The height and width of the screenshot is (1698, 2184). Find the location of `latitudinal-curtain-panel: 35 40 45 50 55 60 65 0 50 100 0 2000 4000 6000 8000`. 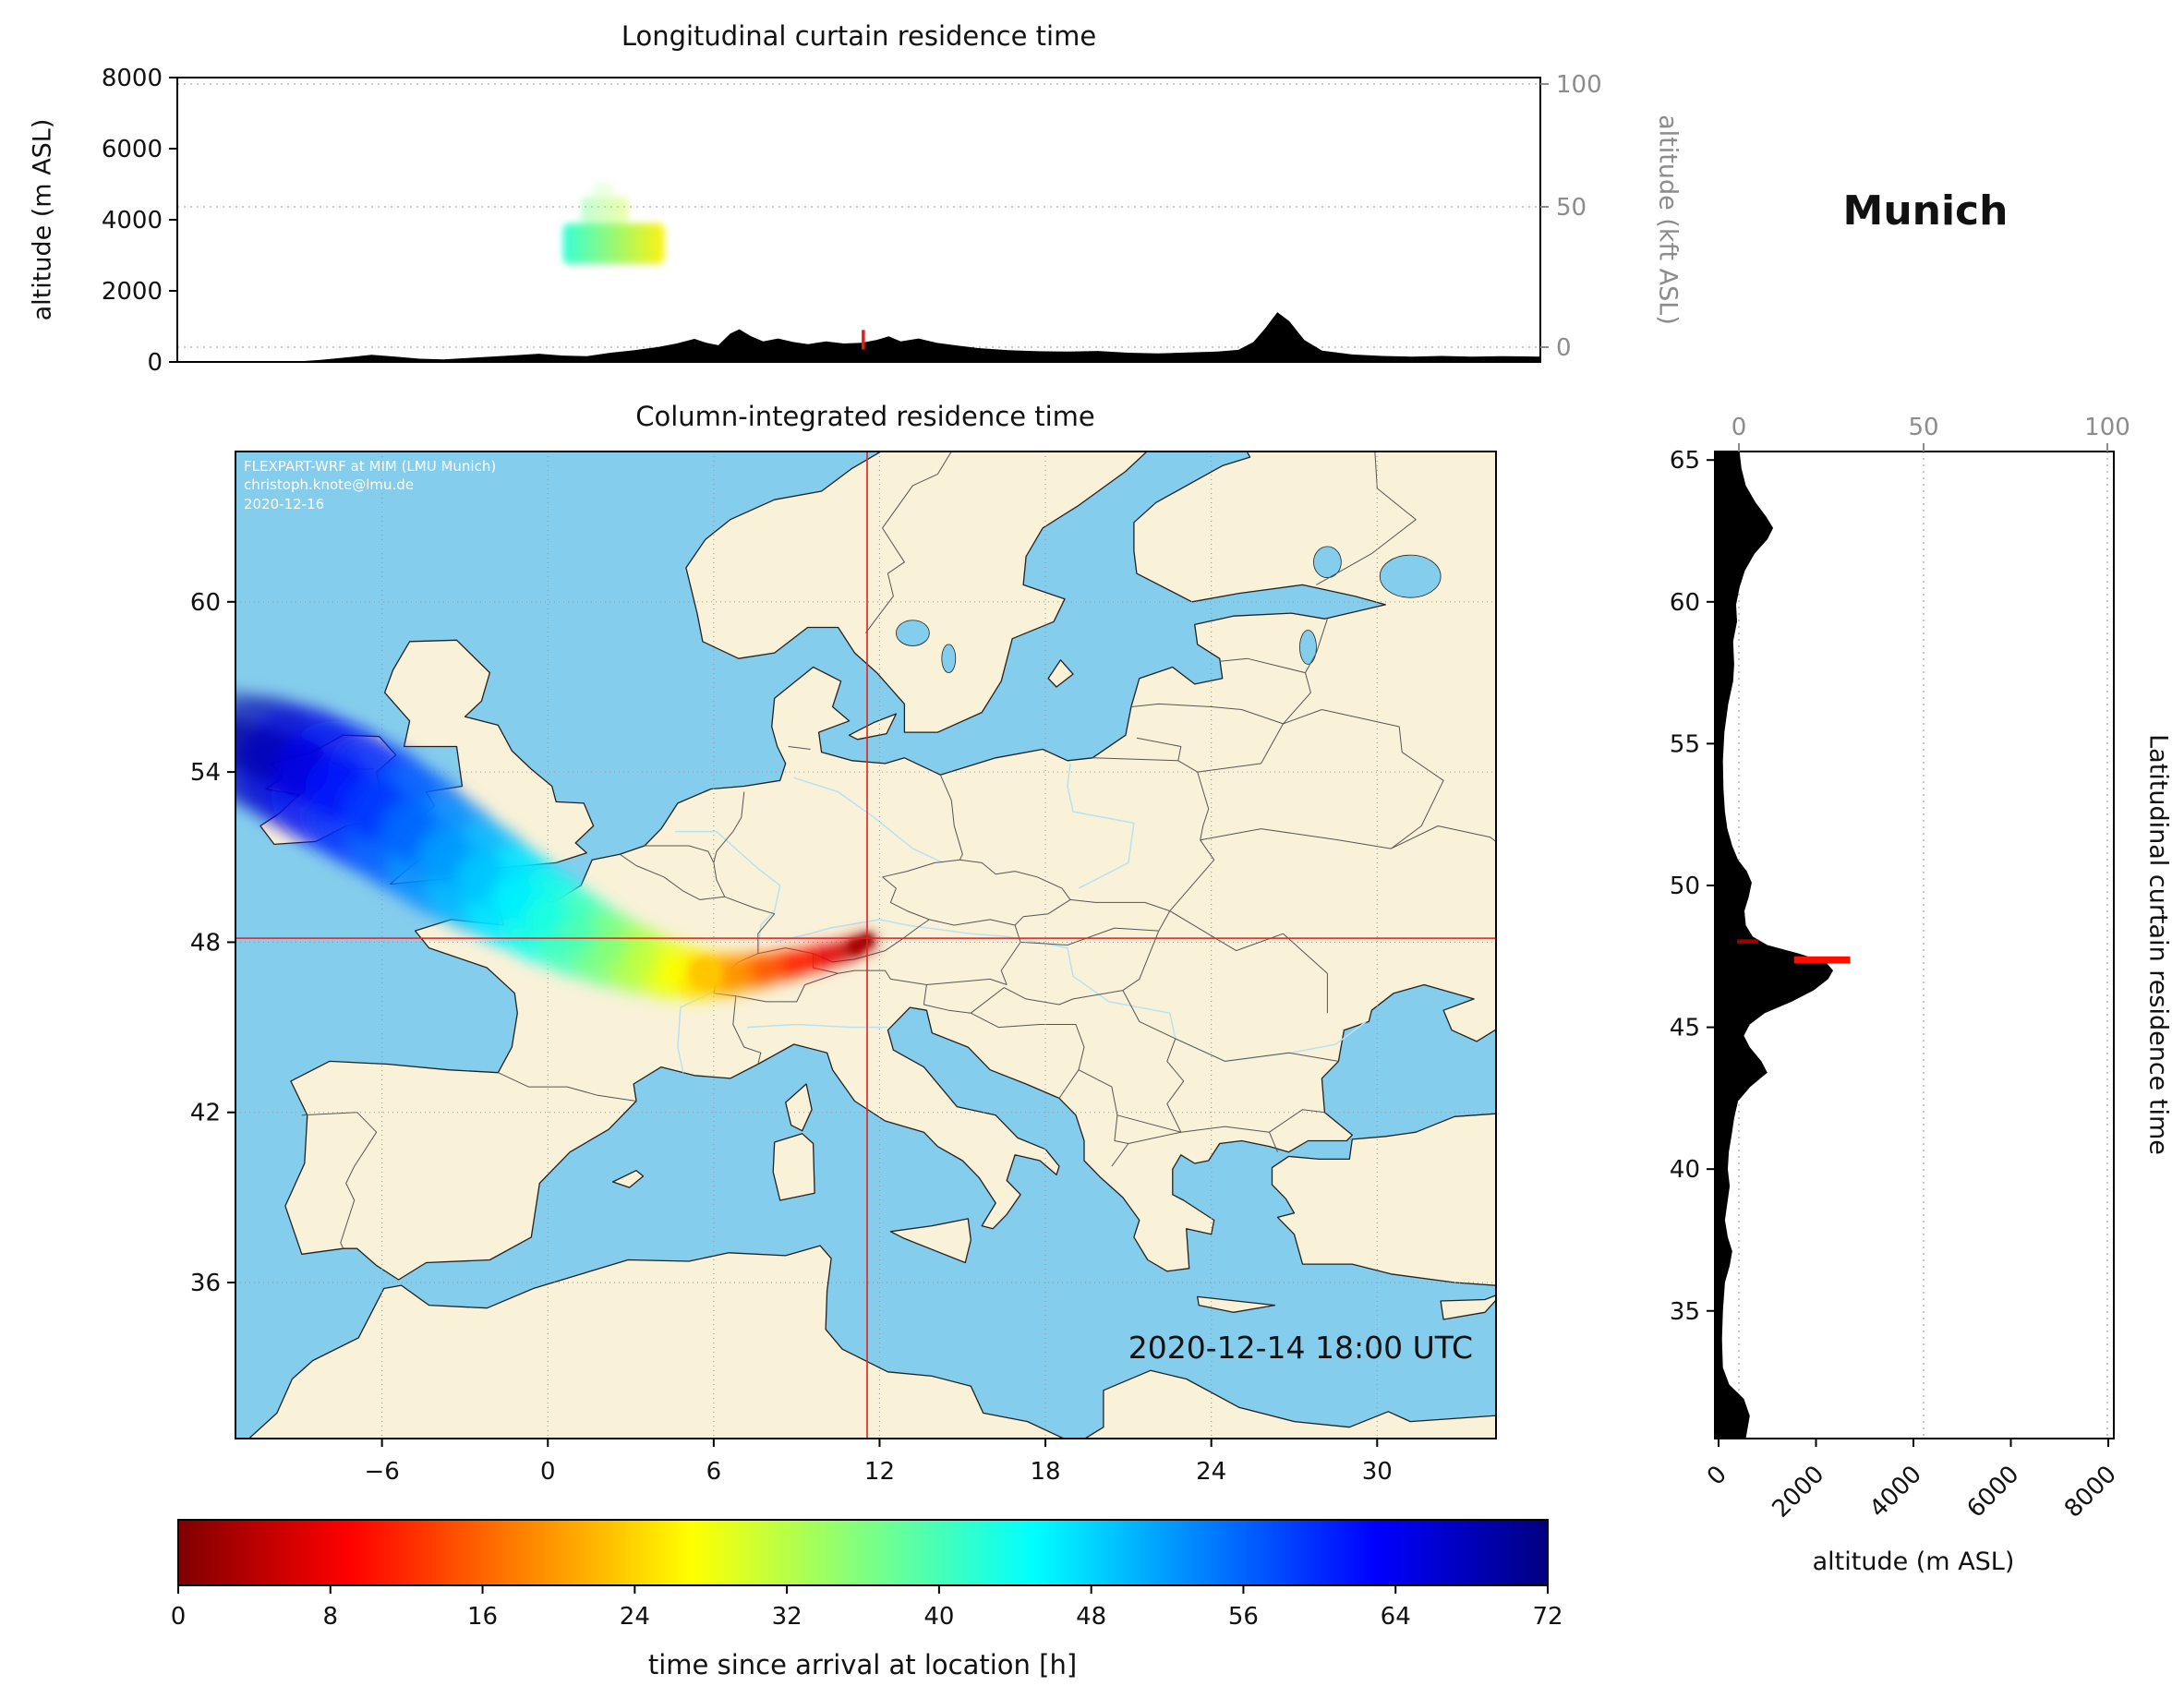

latitudinal-curtain-panel: 35 40 45 50 55 60 65 0 50 100 0 2000 4000 6000 8000 is located at coordinates (1900, 968).